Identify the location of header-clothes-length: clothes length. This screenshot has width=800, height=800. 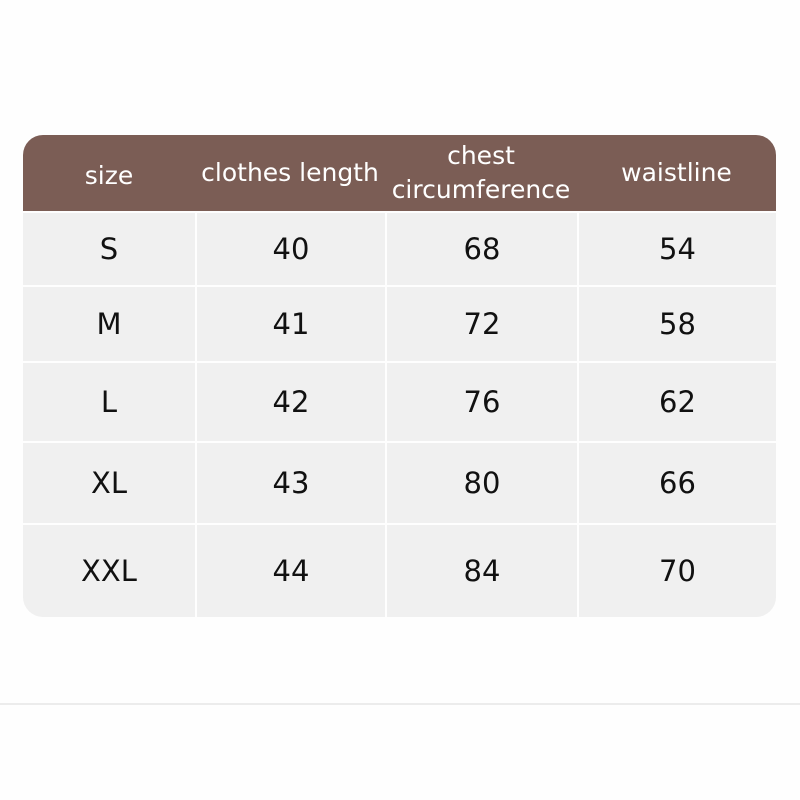
(290, 172).